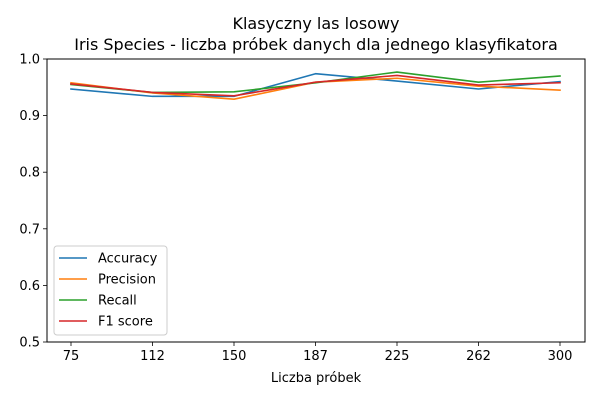 The image size is (600, 400). I want to click on y-tick-label: 1.0, so click(29, 60).